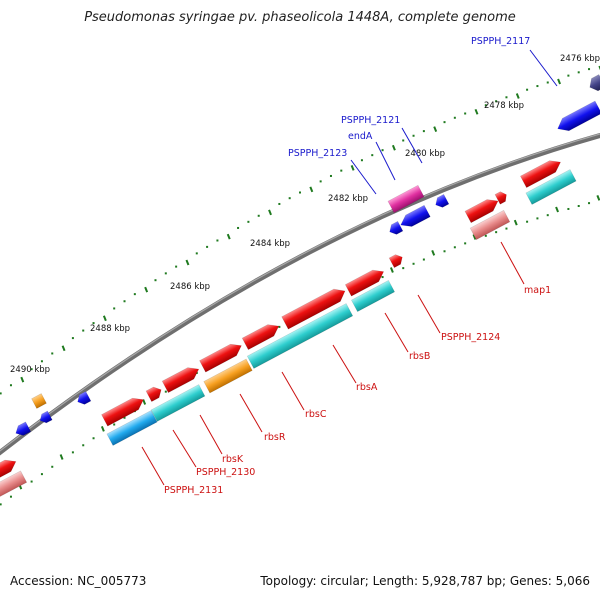 The height and width of the screenshot is (600, 600). I want to click on gene-arrow-reverse-2490b, so click(23, 428).